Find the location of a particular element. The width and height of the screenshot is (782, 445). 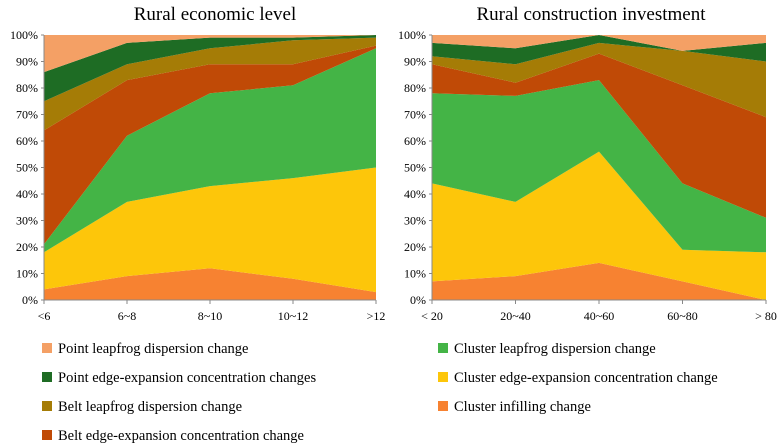

x-tick-label: 60~80 is located at coordinates (682, 316).